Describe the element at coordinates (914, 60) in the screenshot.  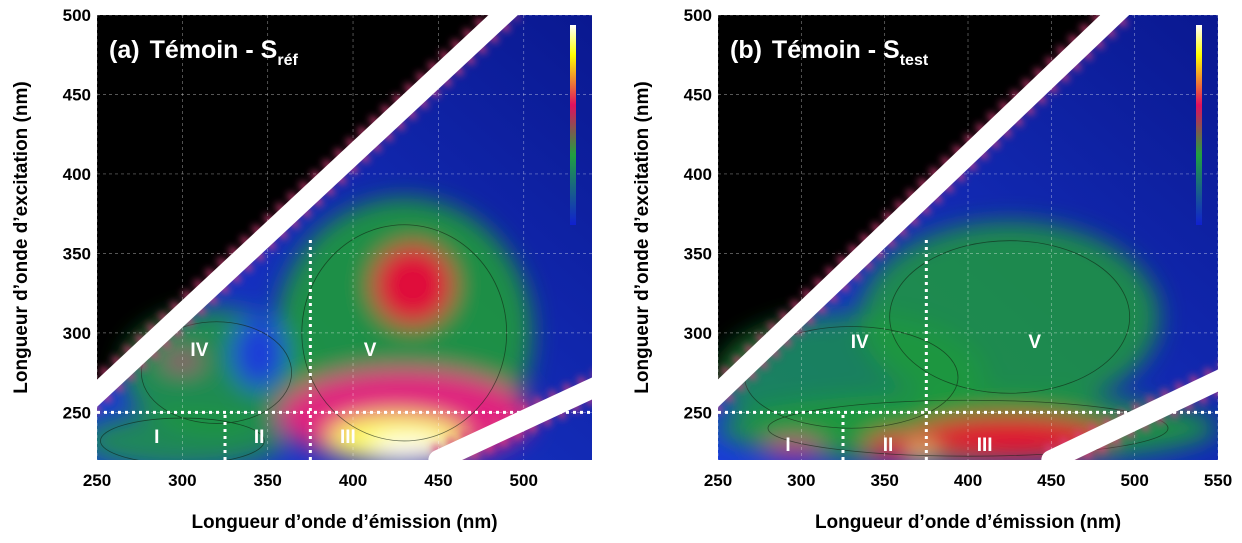
I see `title-subscript: test` at that location.